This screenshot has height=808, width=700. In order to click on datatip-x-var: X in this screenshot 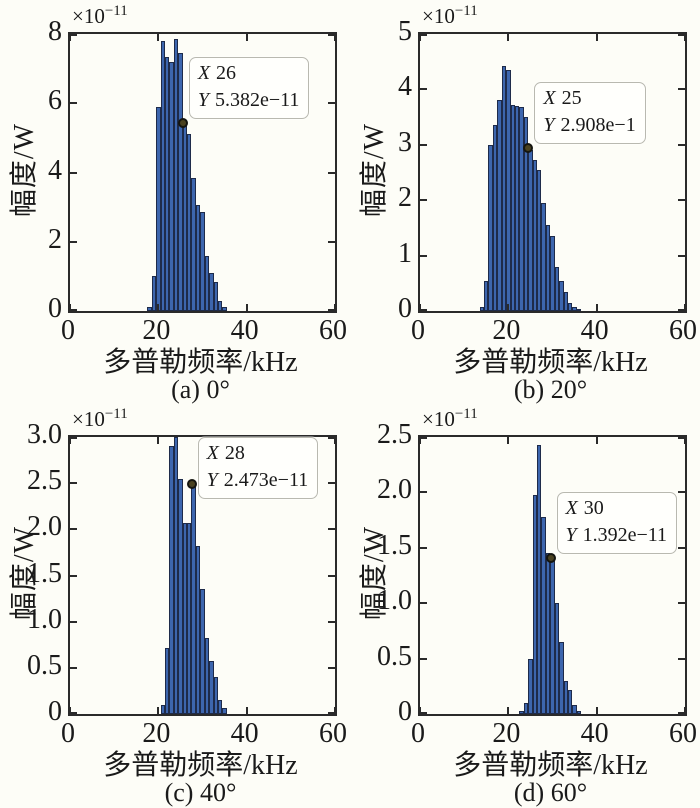, I will do `click(212, 453)`.